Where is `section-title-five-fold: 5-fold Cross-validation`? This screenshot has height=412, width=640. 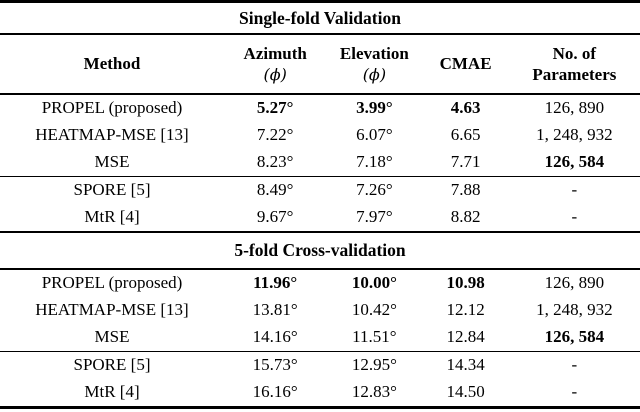 section-title-five-fold: 5-fold Cross-validation is located at coordinates (320, 250).